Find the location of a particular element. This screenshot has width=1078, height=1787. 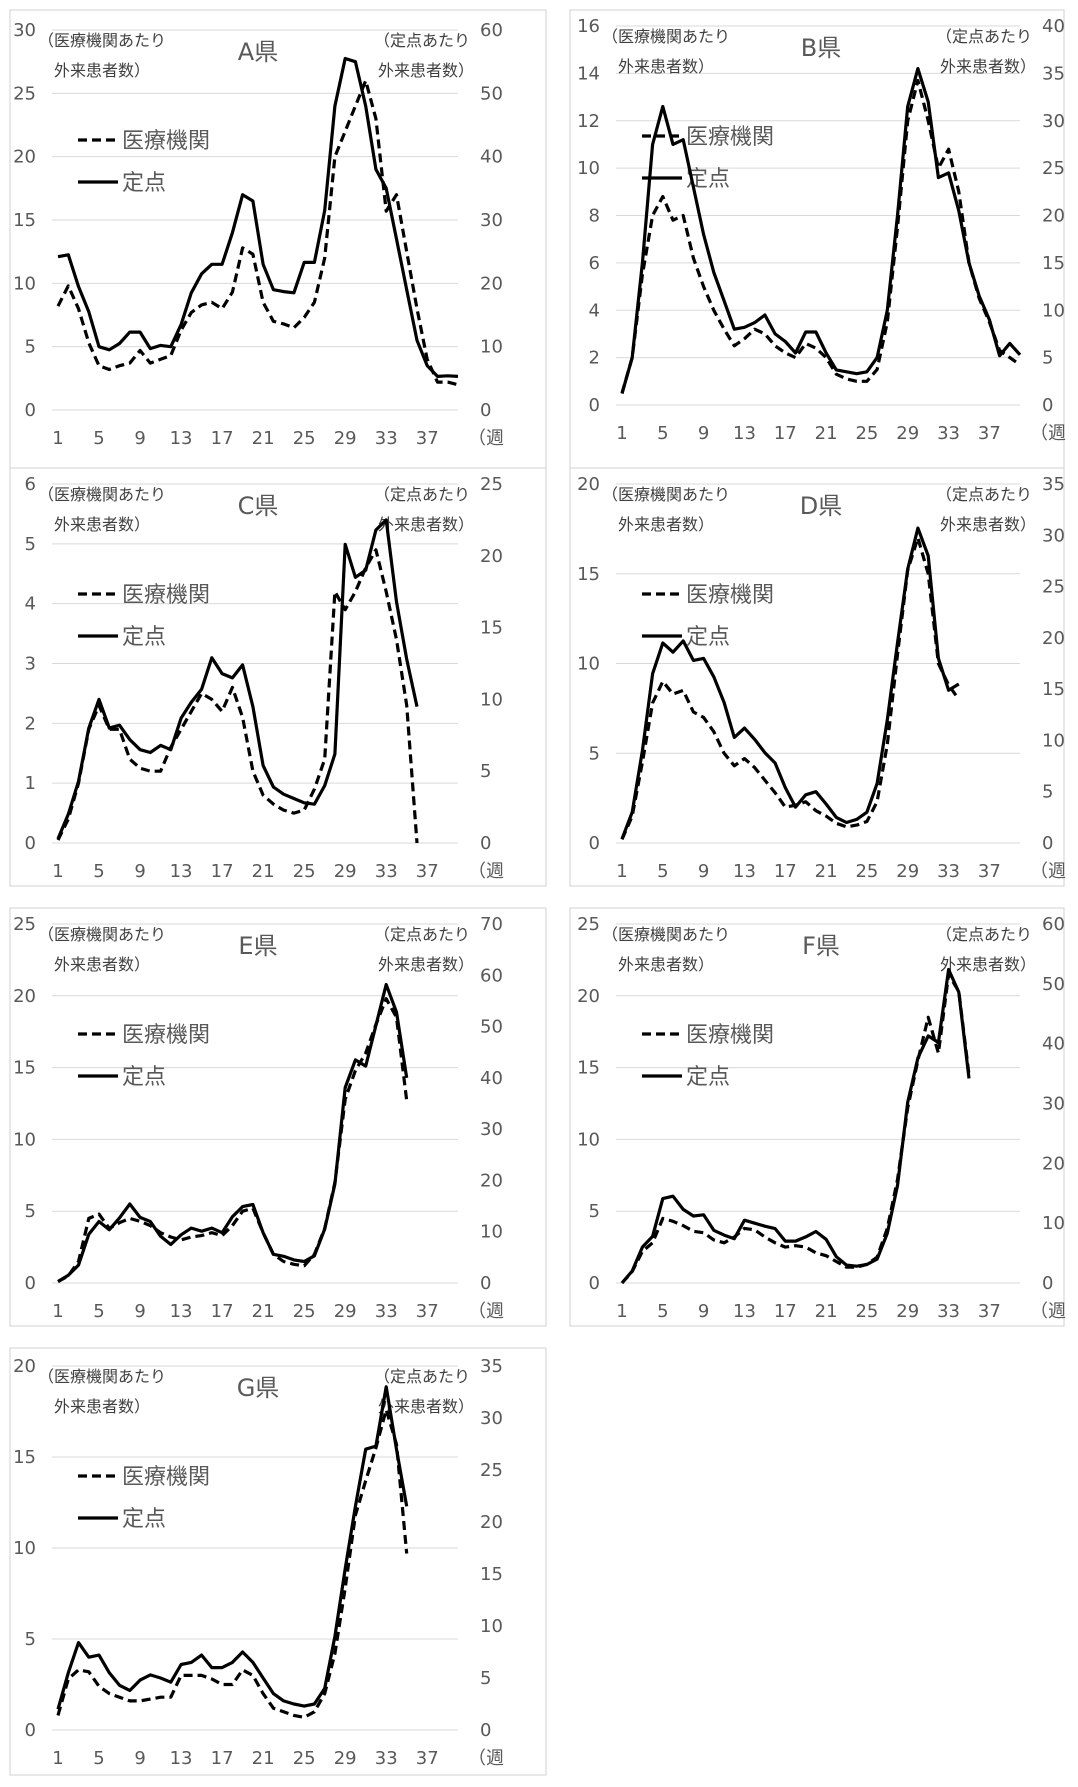

x-tick-label: 21 is located at coordinates (826, 1311).